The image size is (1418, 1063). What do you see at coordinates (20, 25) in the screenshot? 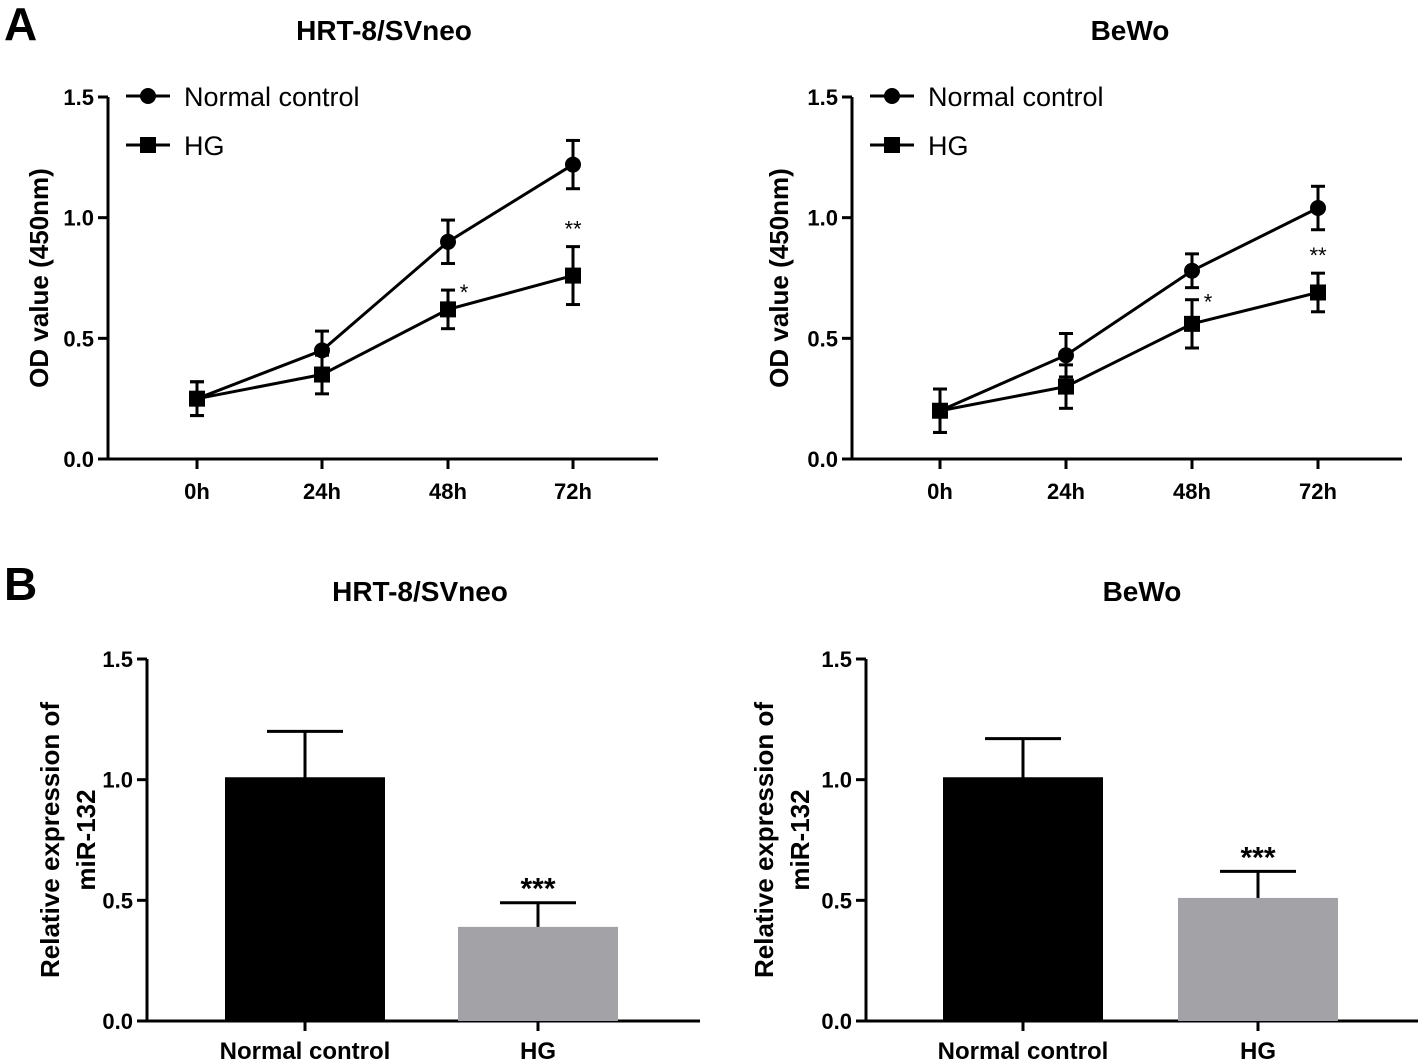
I see `panel-letter-a: A` at bounding box center [20, 25].